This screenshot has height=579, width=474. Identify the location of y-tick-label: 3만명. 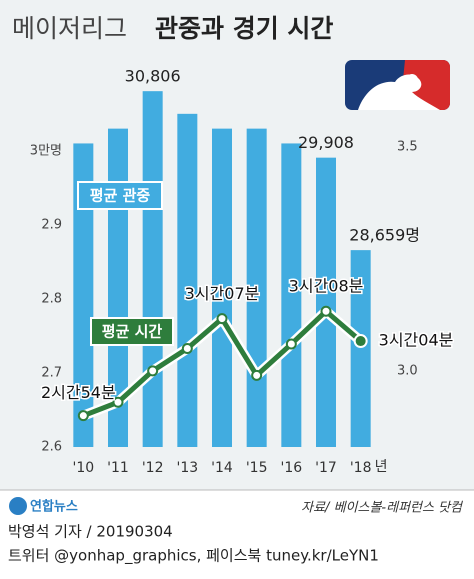
(46, 150).